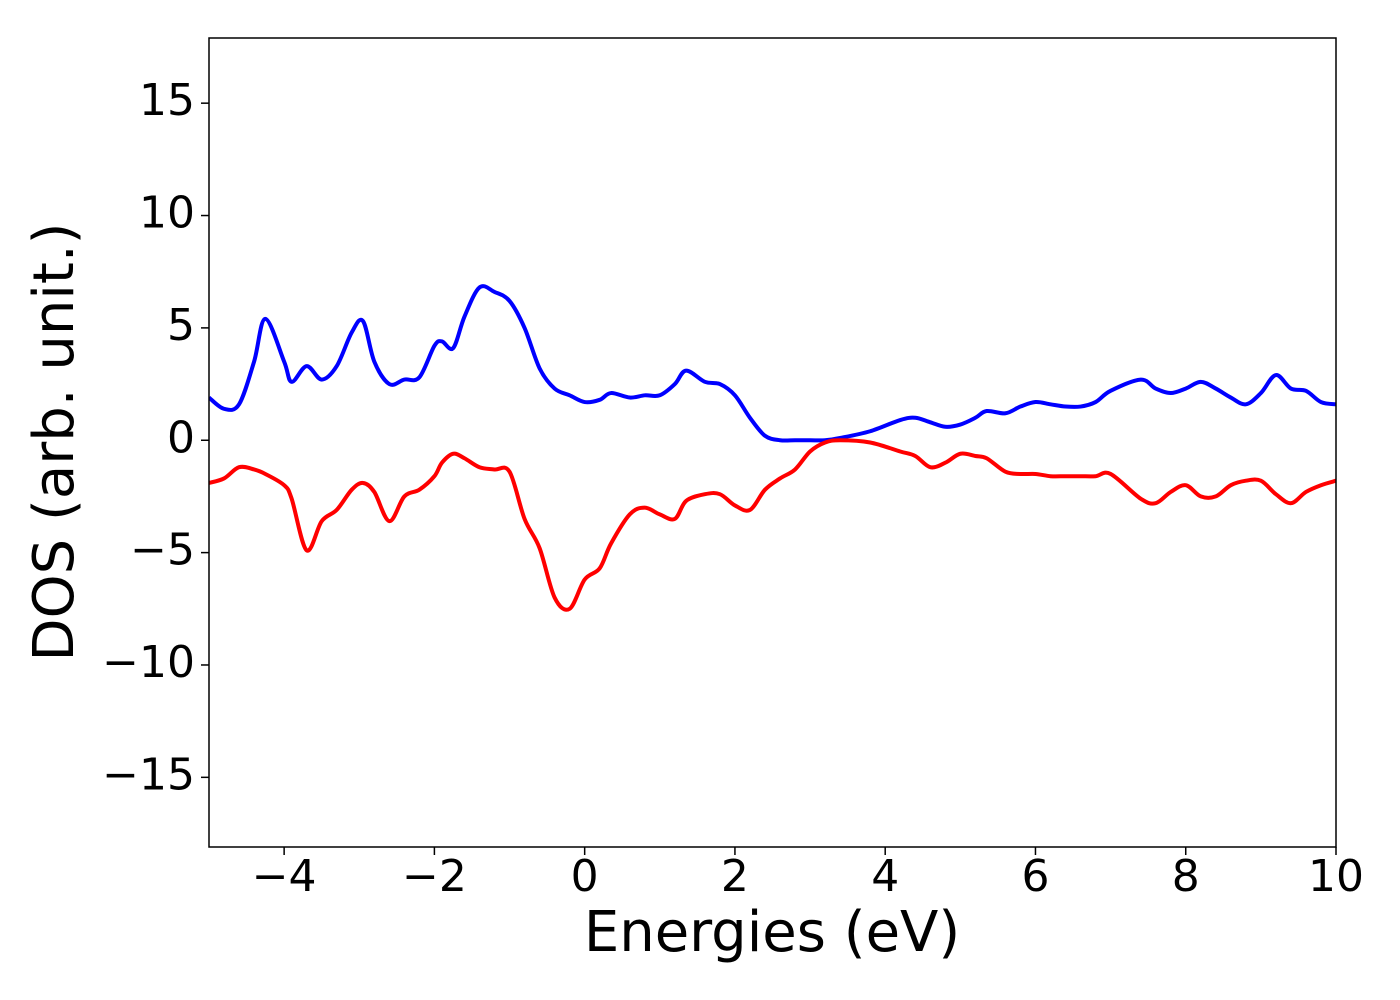 The width and height of the screenshot is (1400, 1000). What do you see at coordinates (585, 876) in the screenshot?
I see `x-tick-label: 0` at bounding box center [585, 876].